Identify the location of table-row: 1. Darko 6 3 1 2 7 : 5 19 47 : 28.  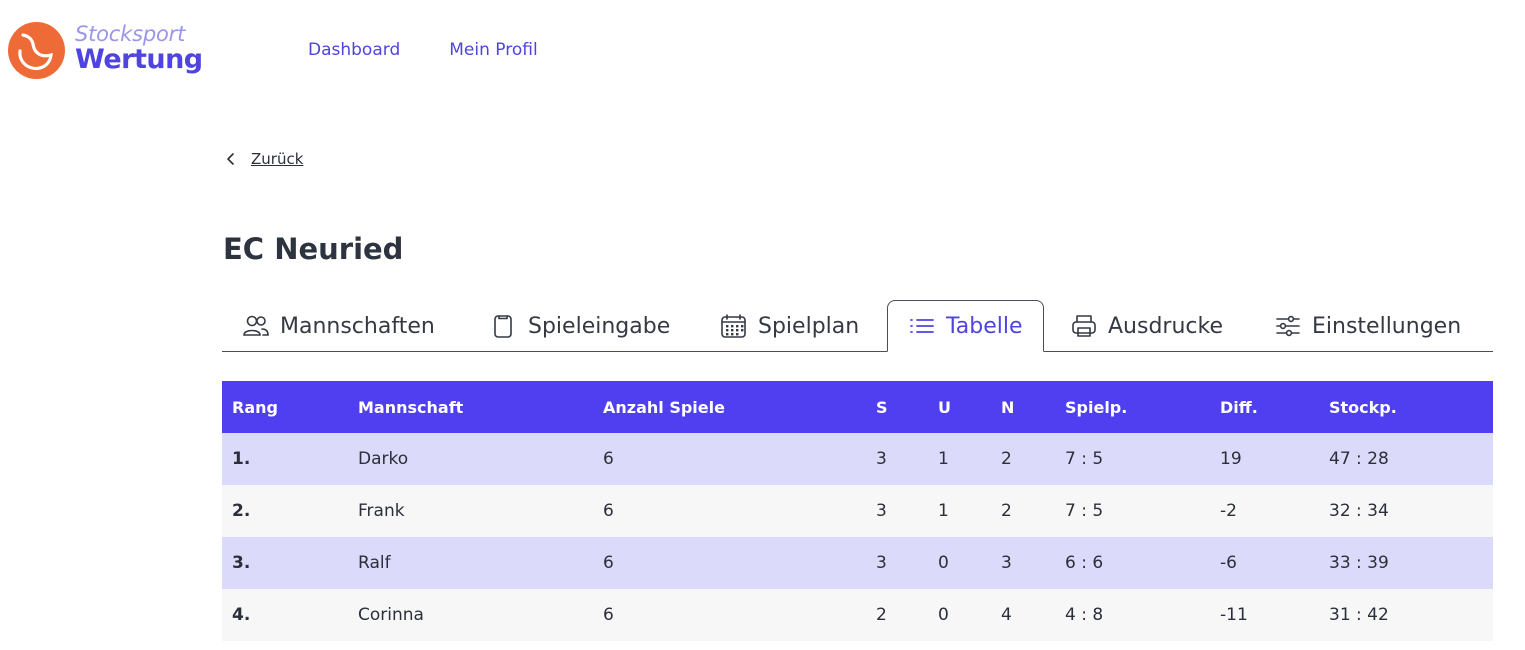
(857, 459).